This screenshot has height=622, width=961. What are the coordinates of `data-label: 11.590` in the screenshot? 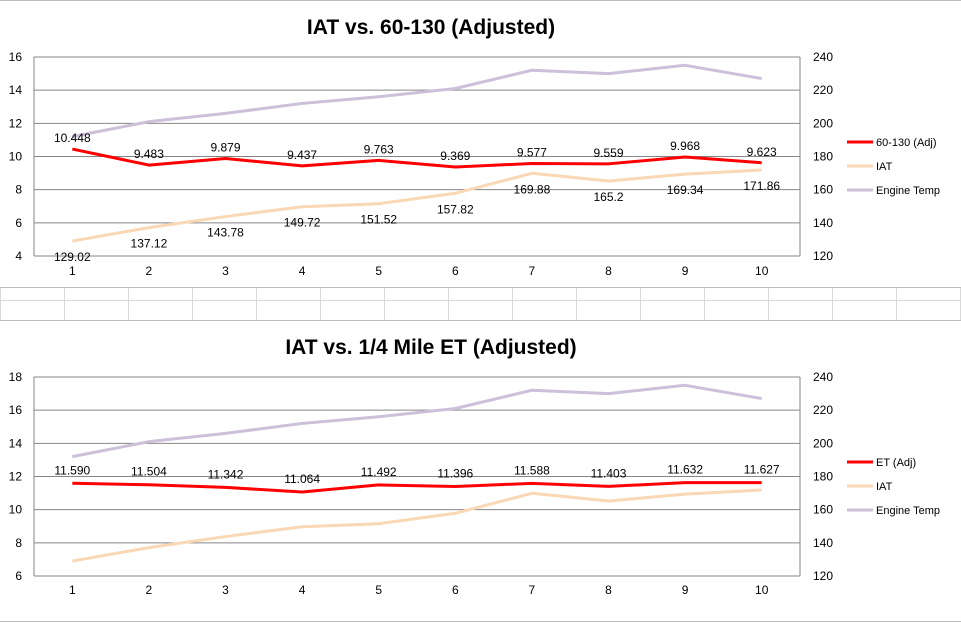 It's located at (72, 470).